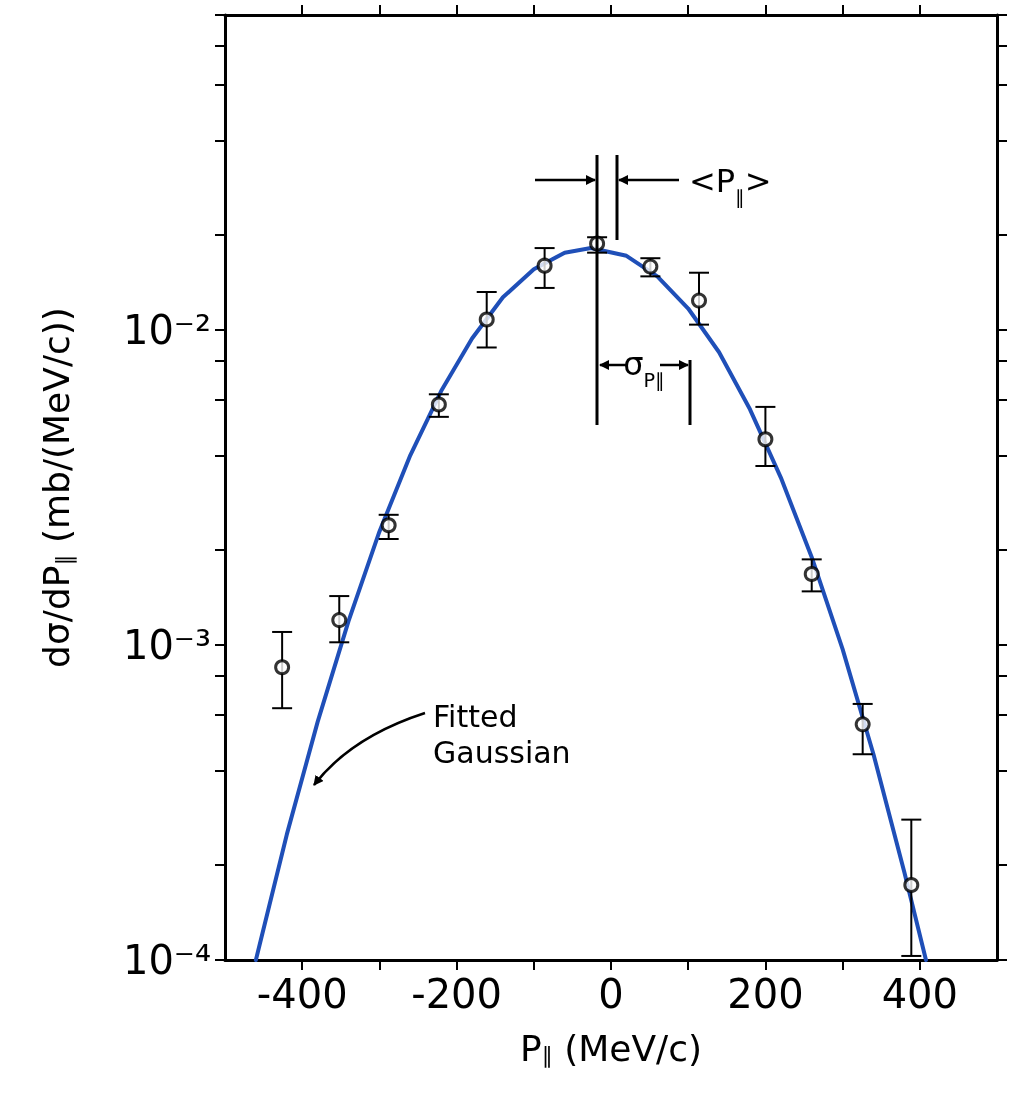  Describe the element at coordinates (166, 645) in the screenshot. I see `y-tick-label: 10⁻³` at that location.